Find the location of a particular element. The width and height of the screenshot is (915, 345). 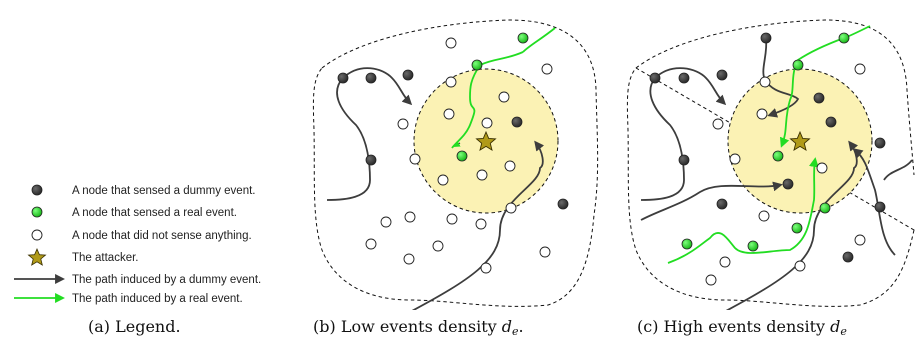

legend-item-dummy-node: A node that sensed a dummy event. is located at coordinates (143, 190).